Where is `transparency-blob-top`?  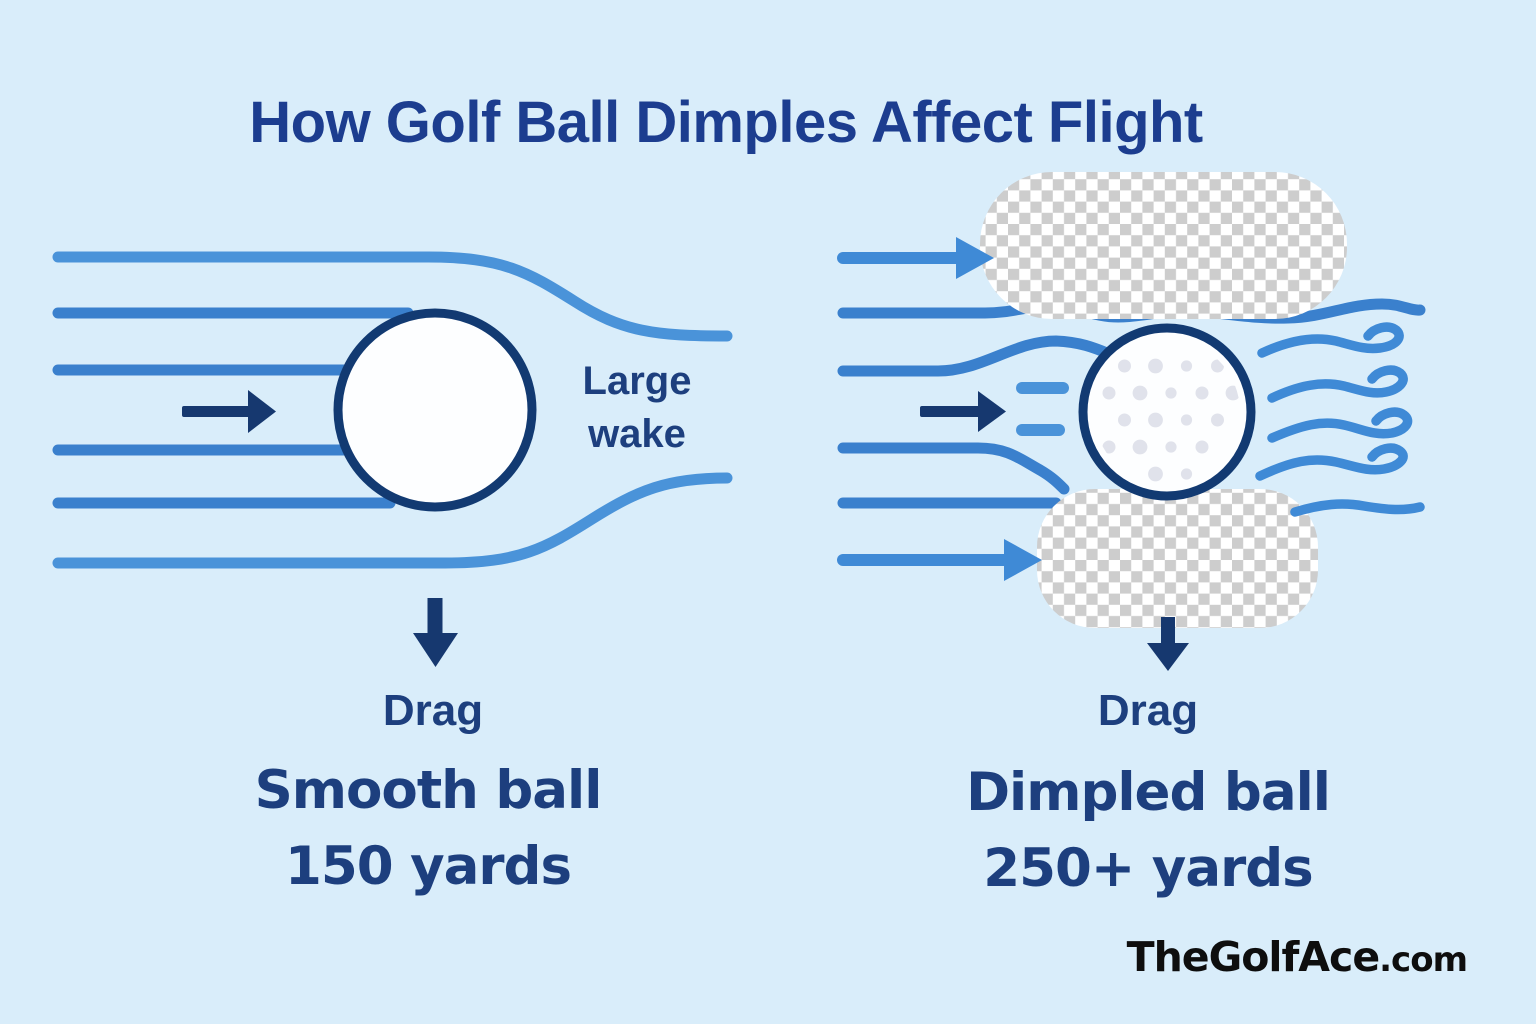 transparency-blob-top is located at coordinates (1163, 245).